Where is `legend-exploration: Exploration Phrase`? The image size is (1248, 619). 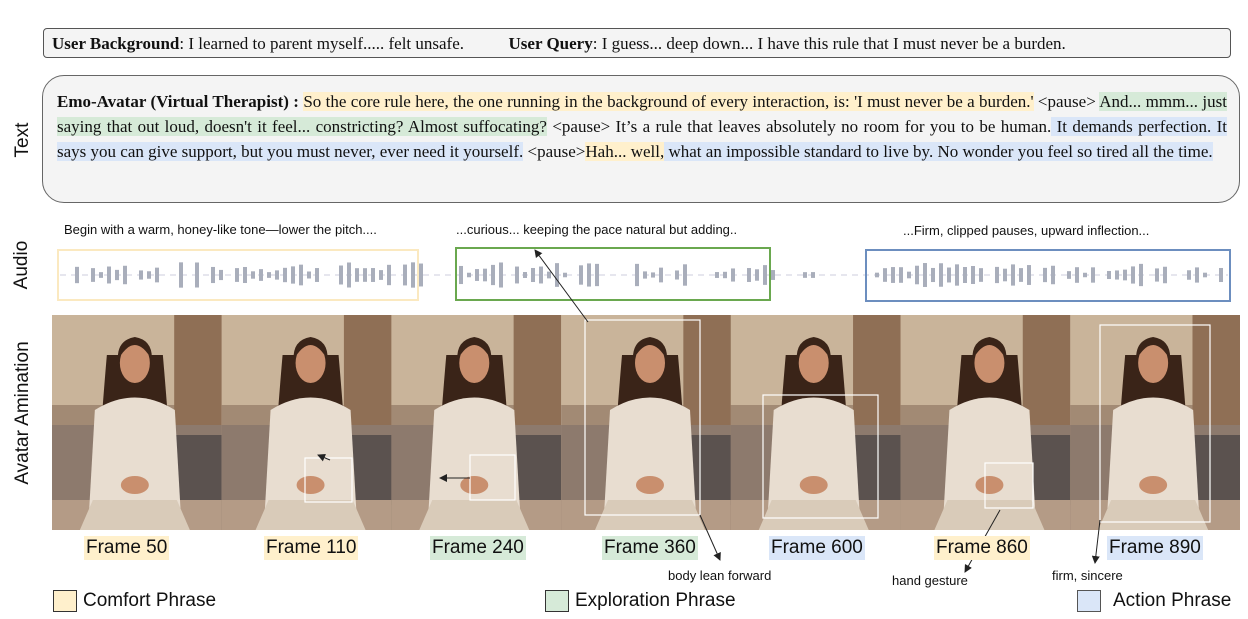 legend-exploration: Exploration Phrase is located at coordinates (640, 601).